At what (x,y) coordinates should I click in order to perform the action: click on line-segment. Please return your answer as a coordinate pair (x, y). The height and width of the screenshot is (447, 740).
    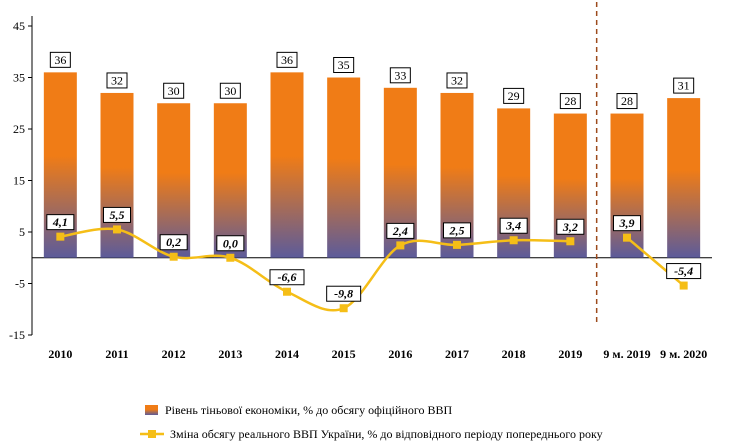
    Looking at the image, I should click on (315, 269).